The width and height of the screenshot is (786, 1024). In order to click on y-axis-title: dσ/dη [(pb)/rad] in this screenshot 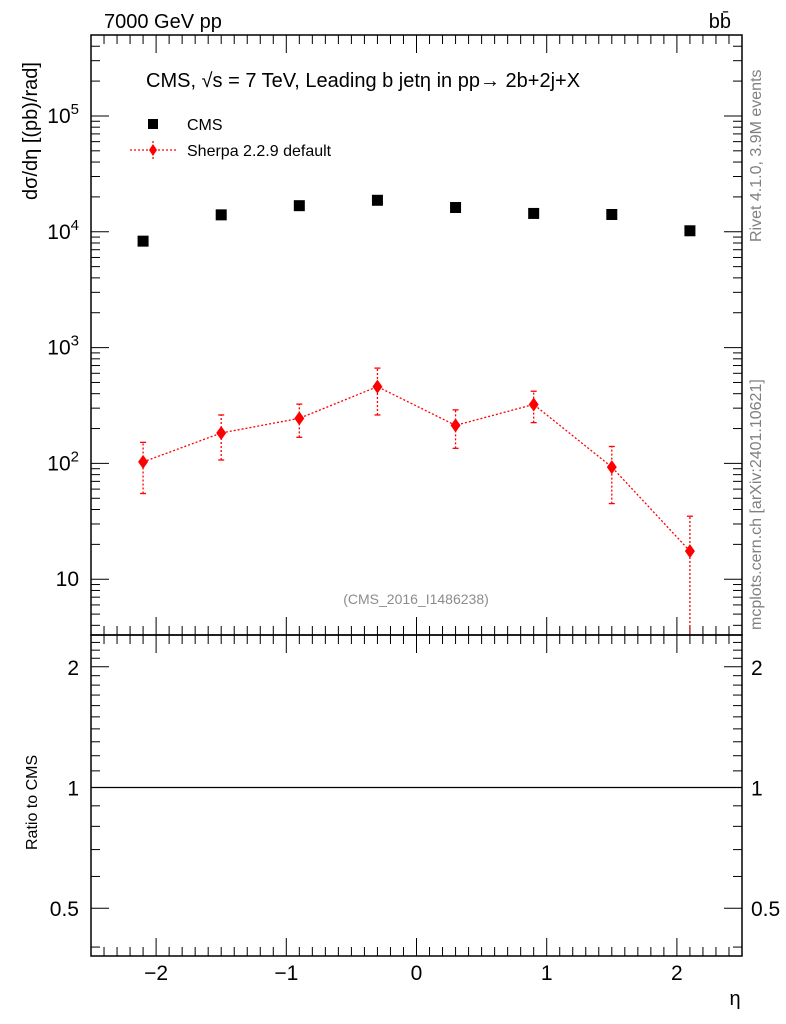, I will do `click(31, 131)`.